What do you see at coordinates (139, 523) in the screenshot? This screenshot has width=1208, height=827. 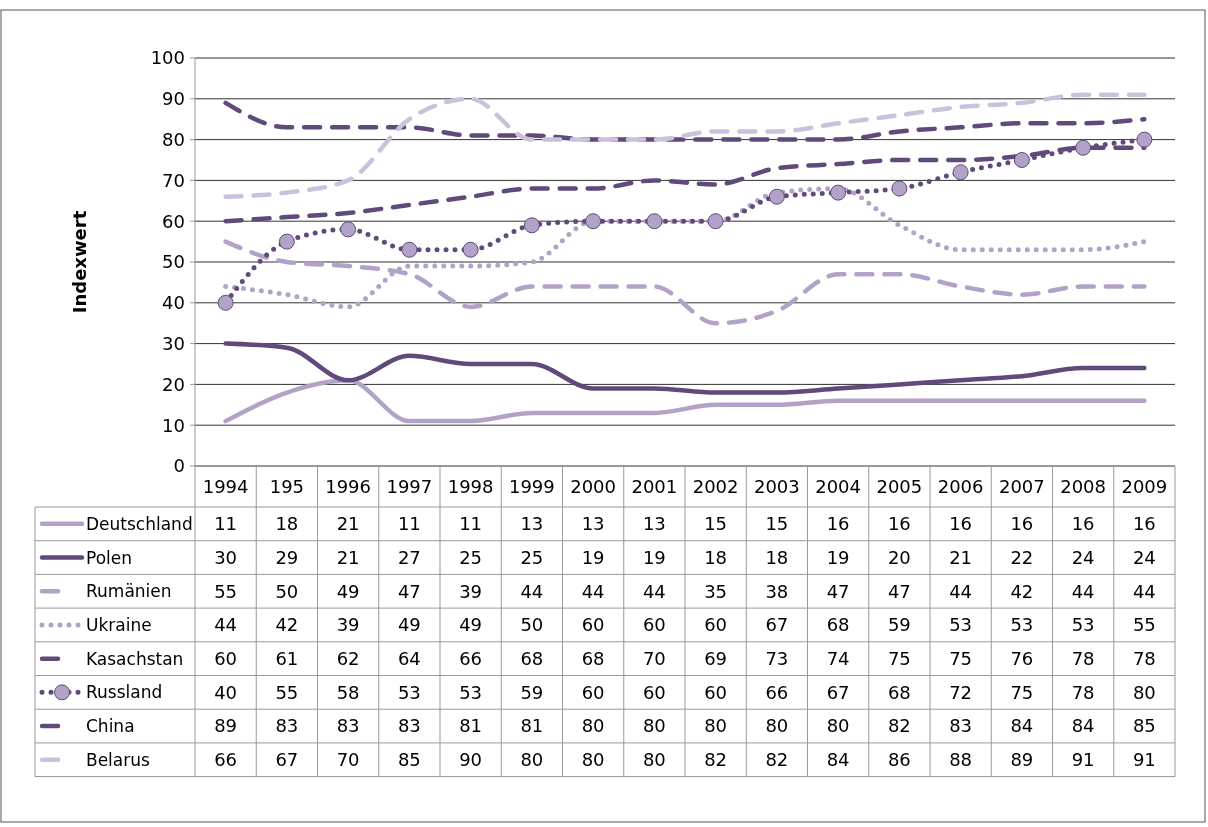 I see `legend-label: Deutschland` at bounding box center [139, 523].